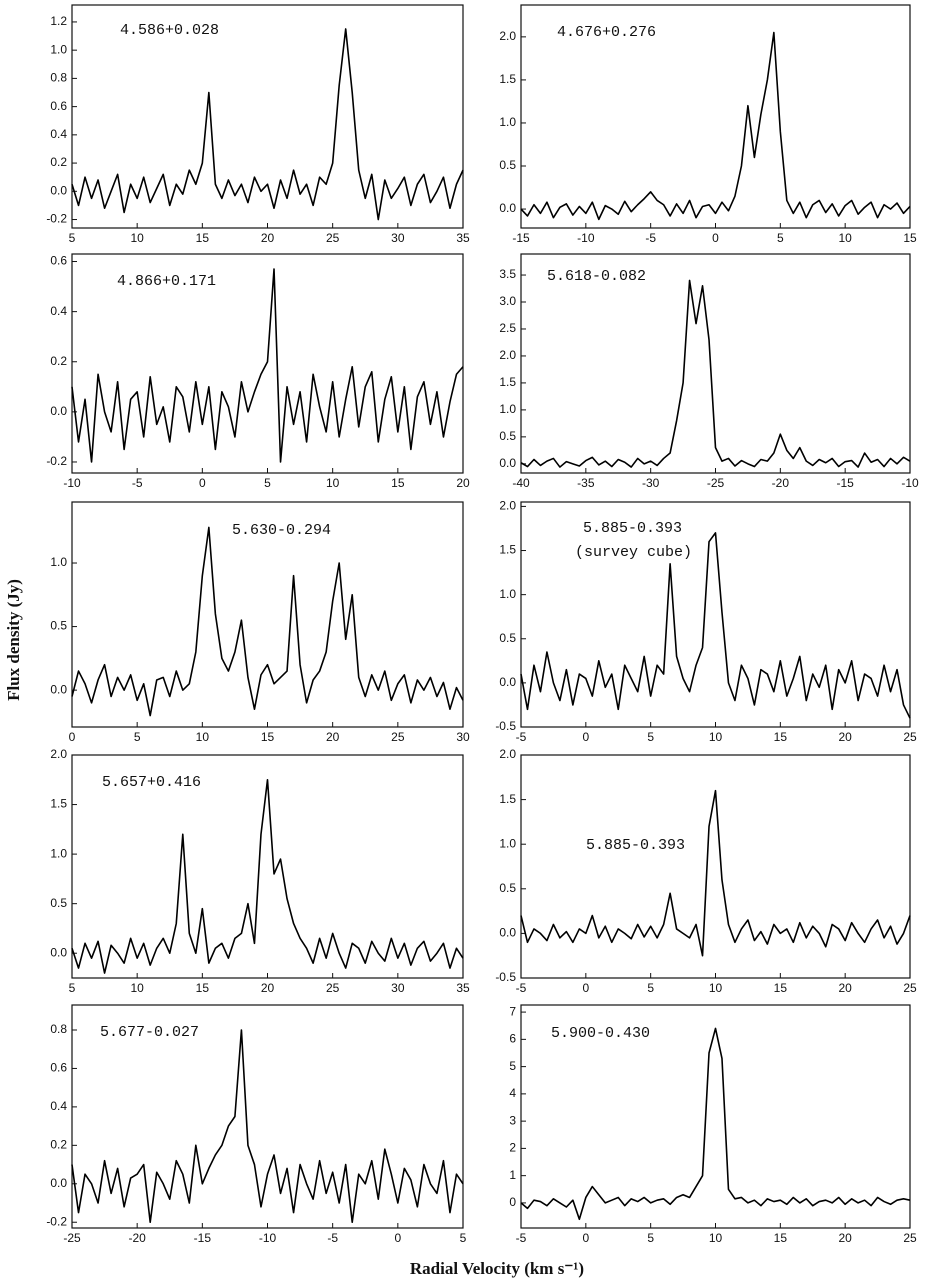 The width and height of the screenshot is (927, 1285). I want to click on panel-label: 4.676+0.276, so click(606, 32).